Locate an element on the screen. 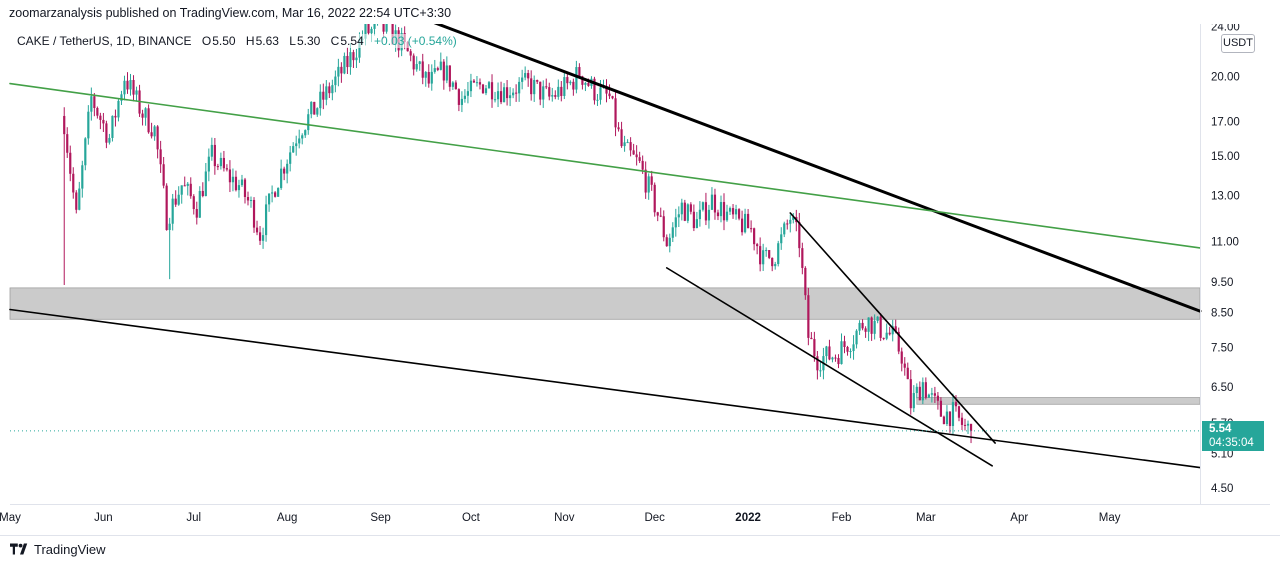 This screenshot has width=1280, height=566. quote-currency-button: USDT is located at coordinates (1238, 43).